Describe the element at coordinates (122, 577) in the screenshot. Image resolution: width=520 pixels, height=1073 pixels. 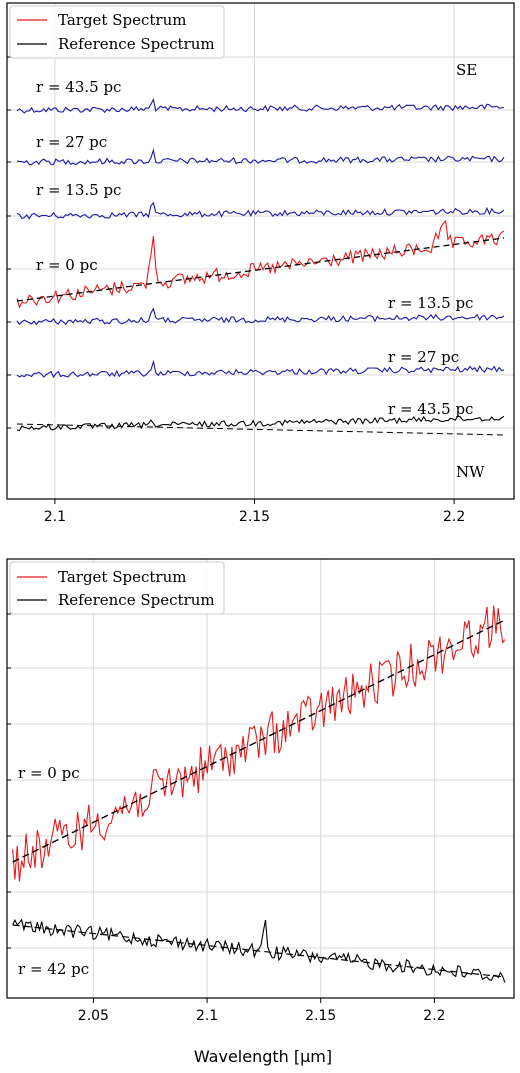
I see `bottom-legend-target-label: Target Spectrum` at that location.